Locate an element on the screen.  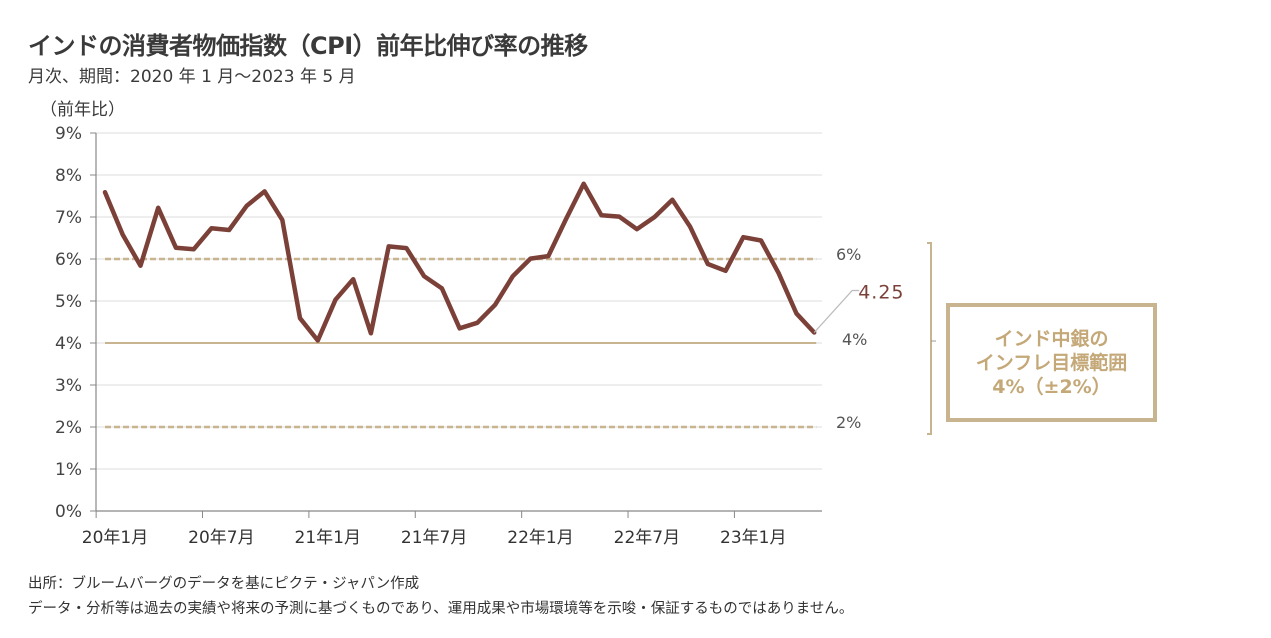
latest-value-callout: 4.25 is located at coordinates (858, 307).